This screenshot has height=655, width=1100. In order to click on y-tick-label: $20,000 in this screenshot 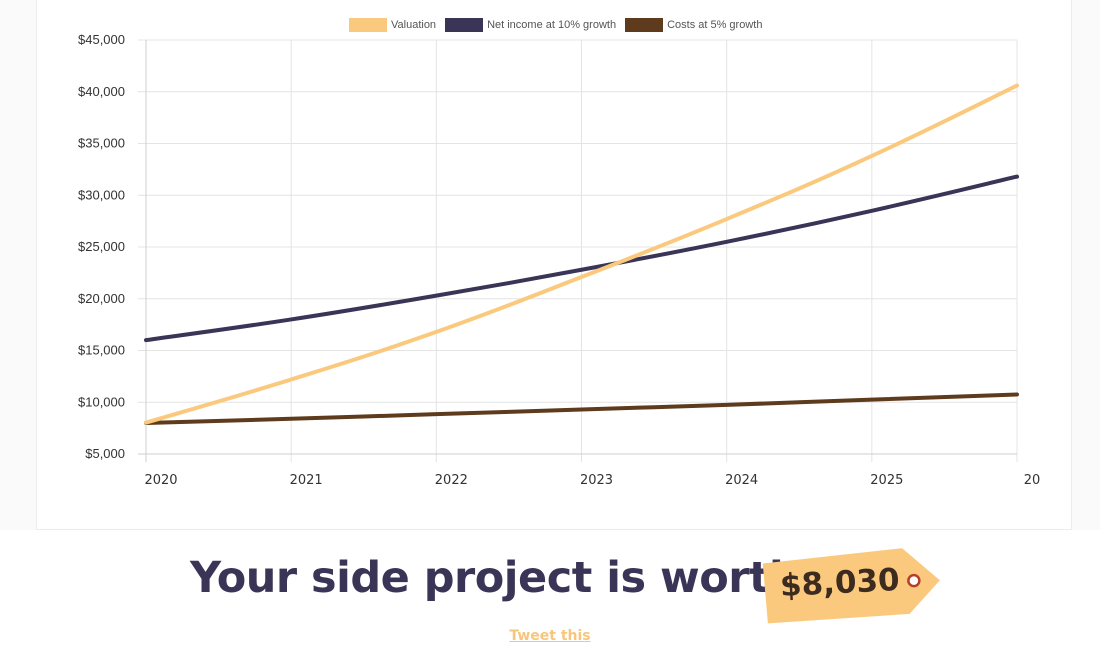, I will do `click(101, 298)`.